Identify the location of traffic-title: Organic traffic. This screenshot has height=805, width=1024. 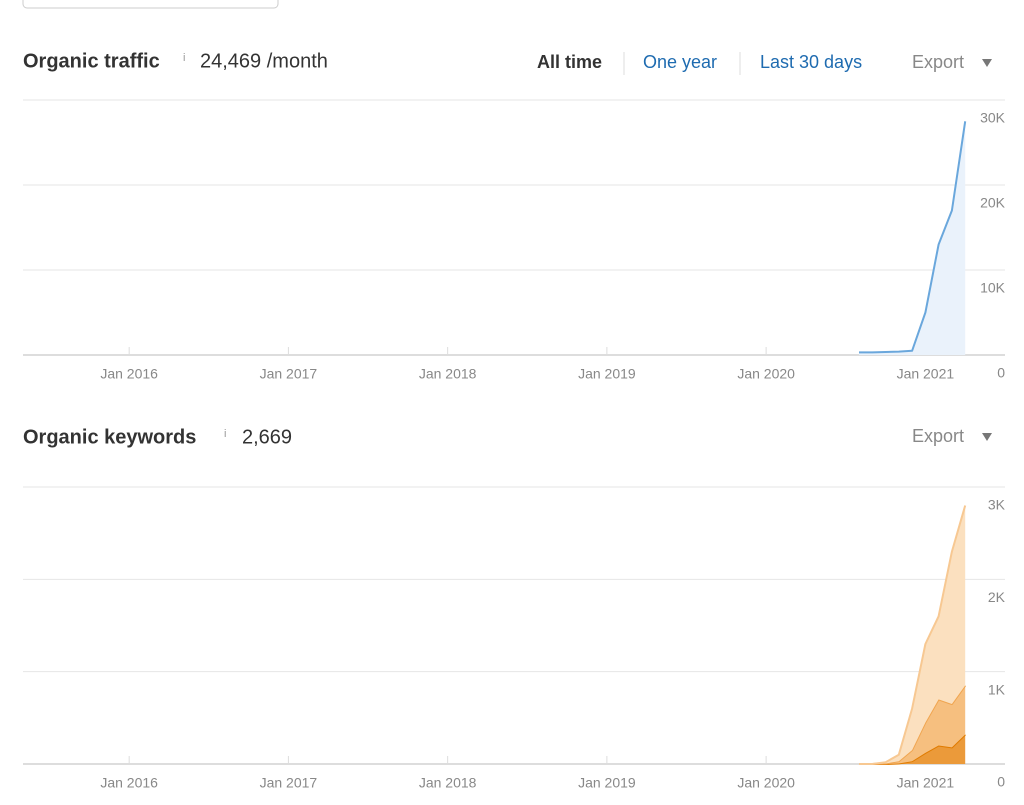
(91, 61).